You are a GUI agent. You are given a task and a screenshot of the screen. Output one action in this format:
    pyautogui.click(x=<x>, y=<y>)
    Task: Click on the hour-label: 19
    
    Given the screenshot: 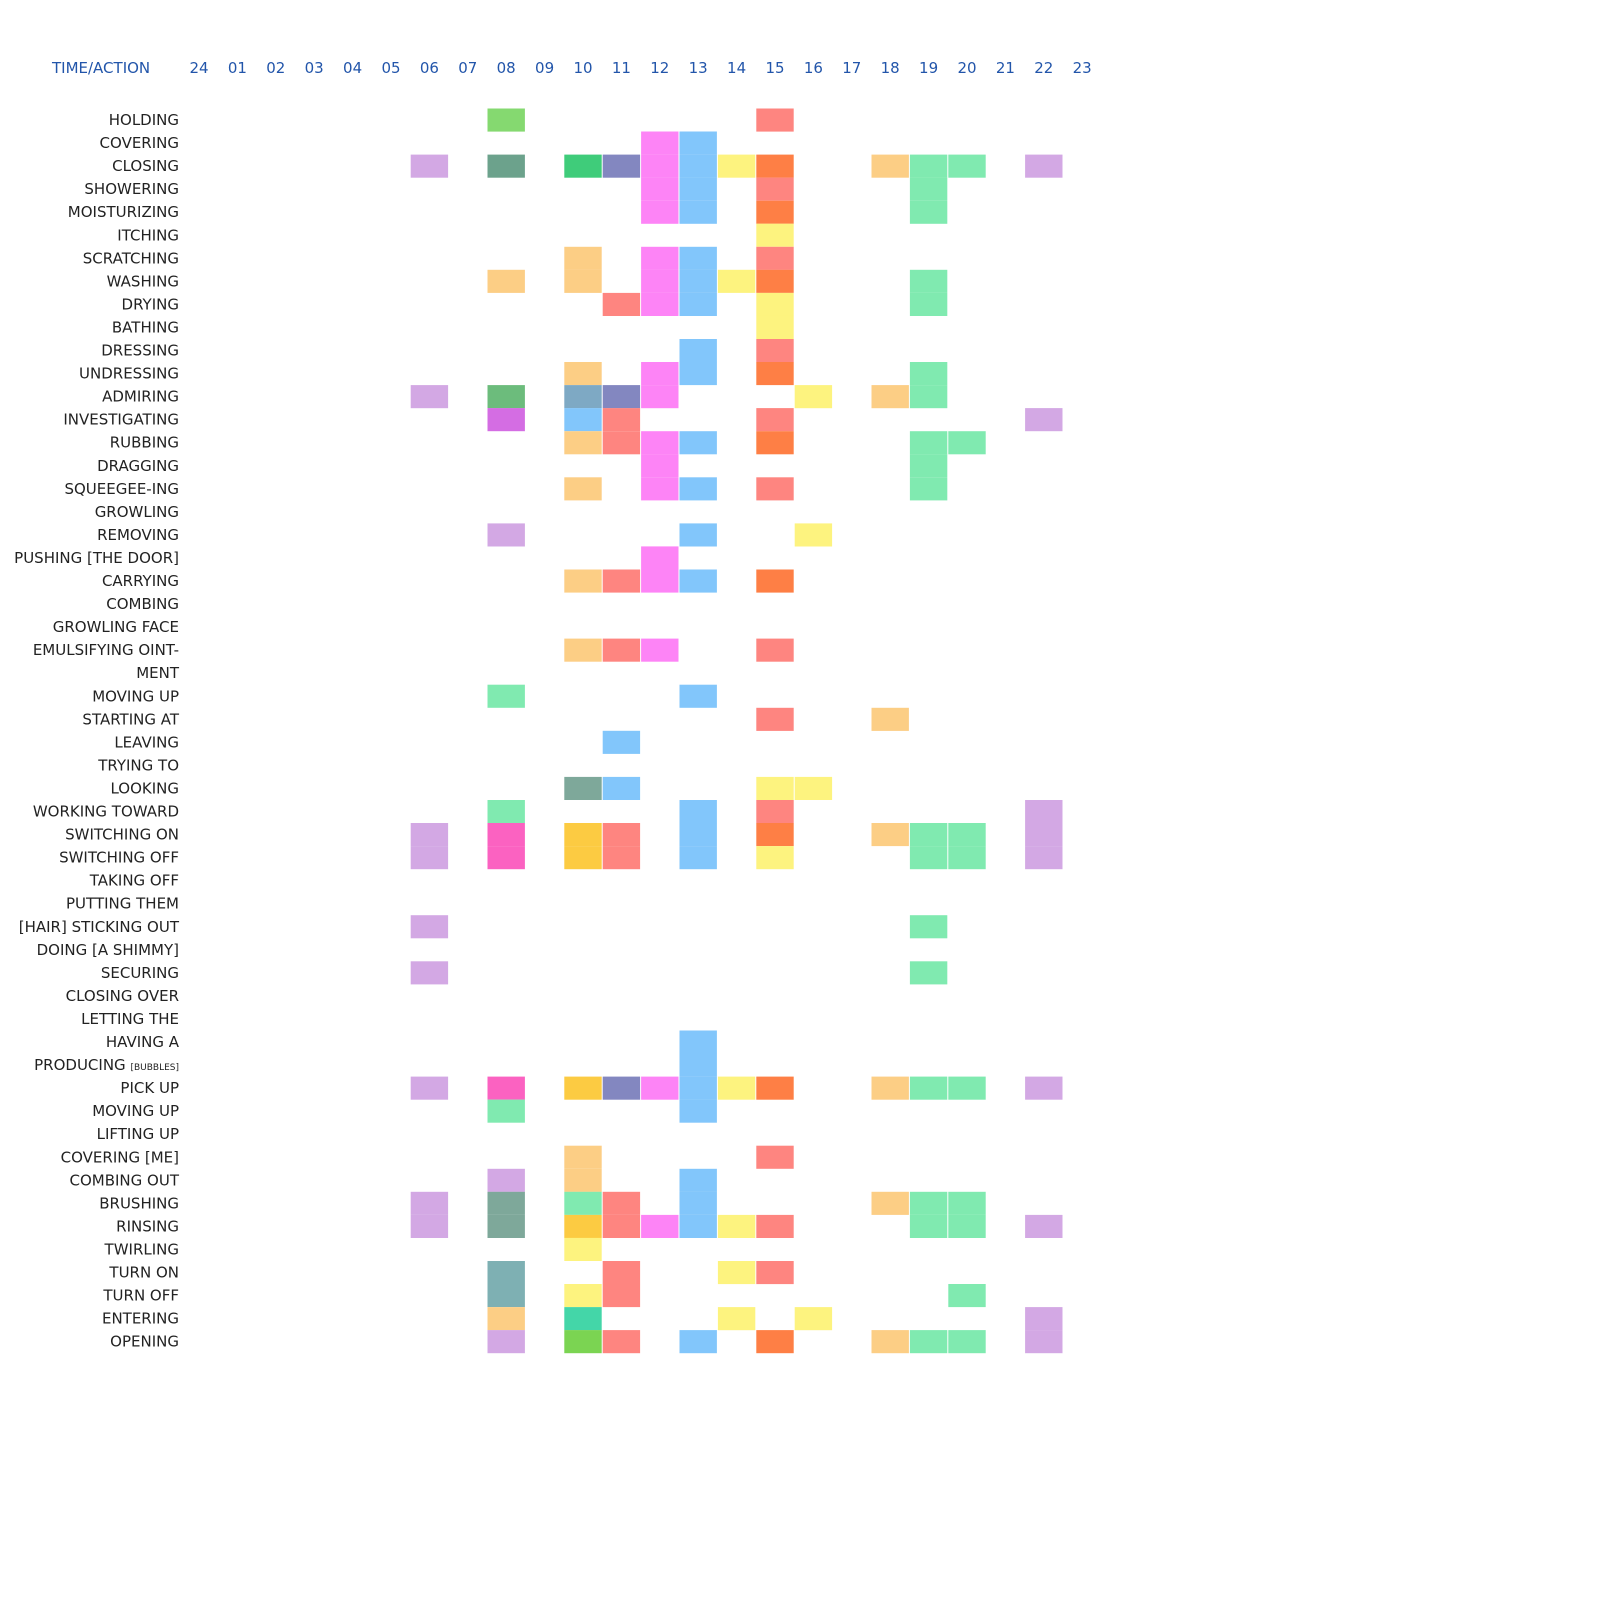 What is the action you would take?
    pyautogui.click(x=928, y=68)
    